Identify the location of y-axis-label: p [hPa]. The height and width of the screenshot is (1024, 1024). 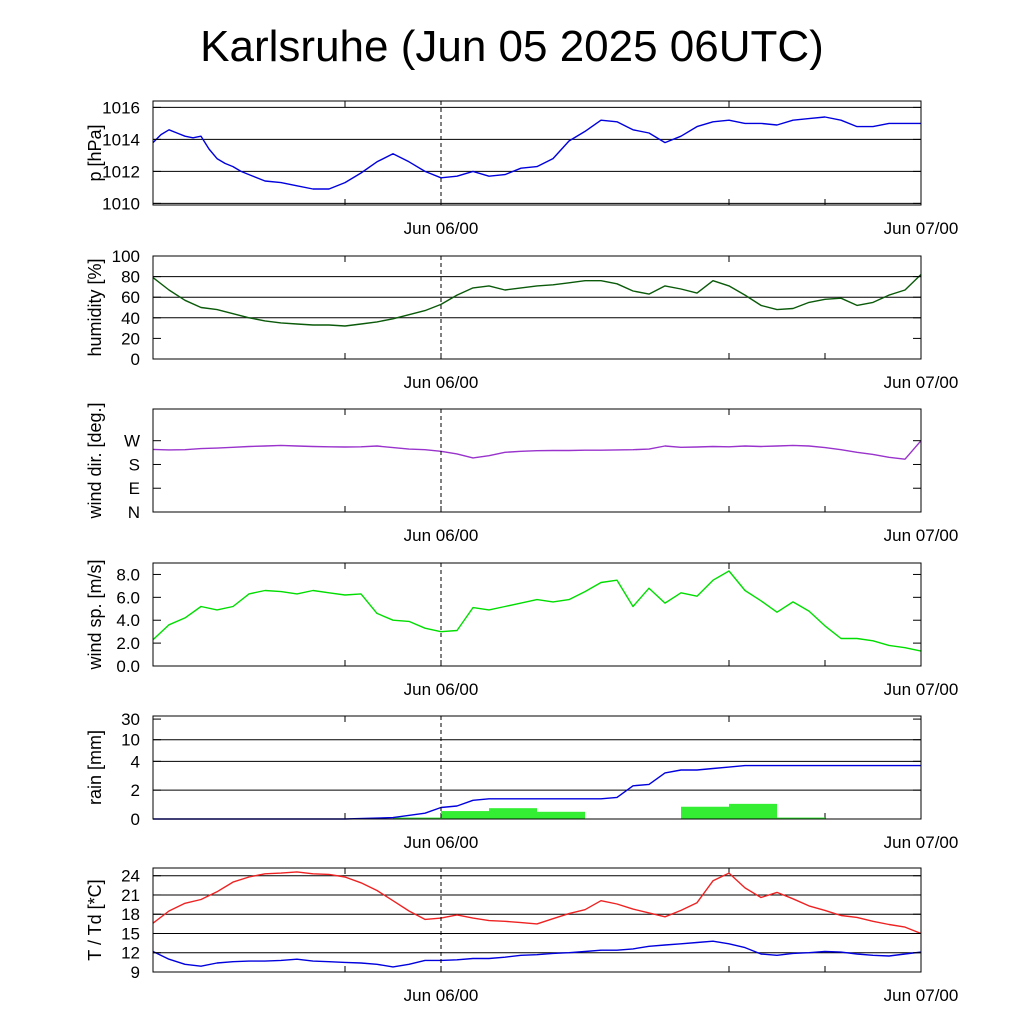
(95, 152).